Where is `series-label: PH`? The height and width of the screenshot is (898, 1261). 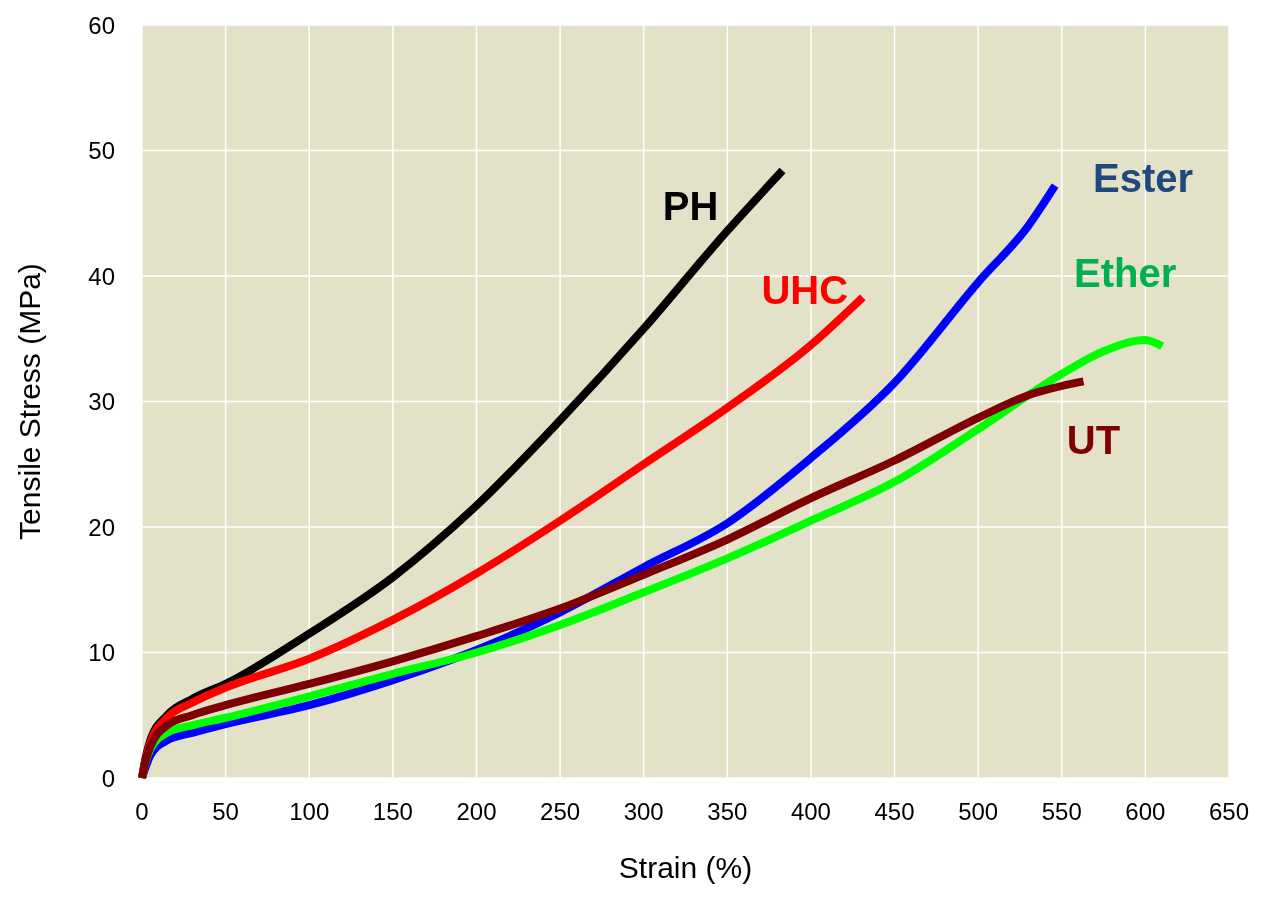 series-label: PH is located at coordinates (690, 205).